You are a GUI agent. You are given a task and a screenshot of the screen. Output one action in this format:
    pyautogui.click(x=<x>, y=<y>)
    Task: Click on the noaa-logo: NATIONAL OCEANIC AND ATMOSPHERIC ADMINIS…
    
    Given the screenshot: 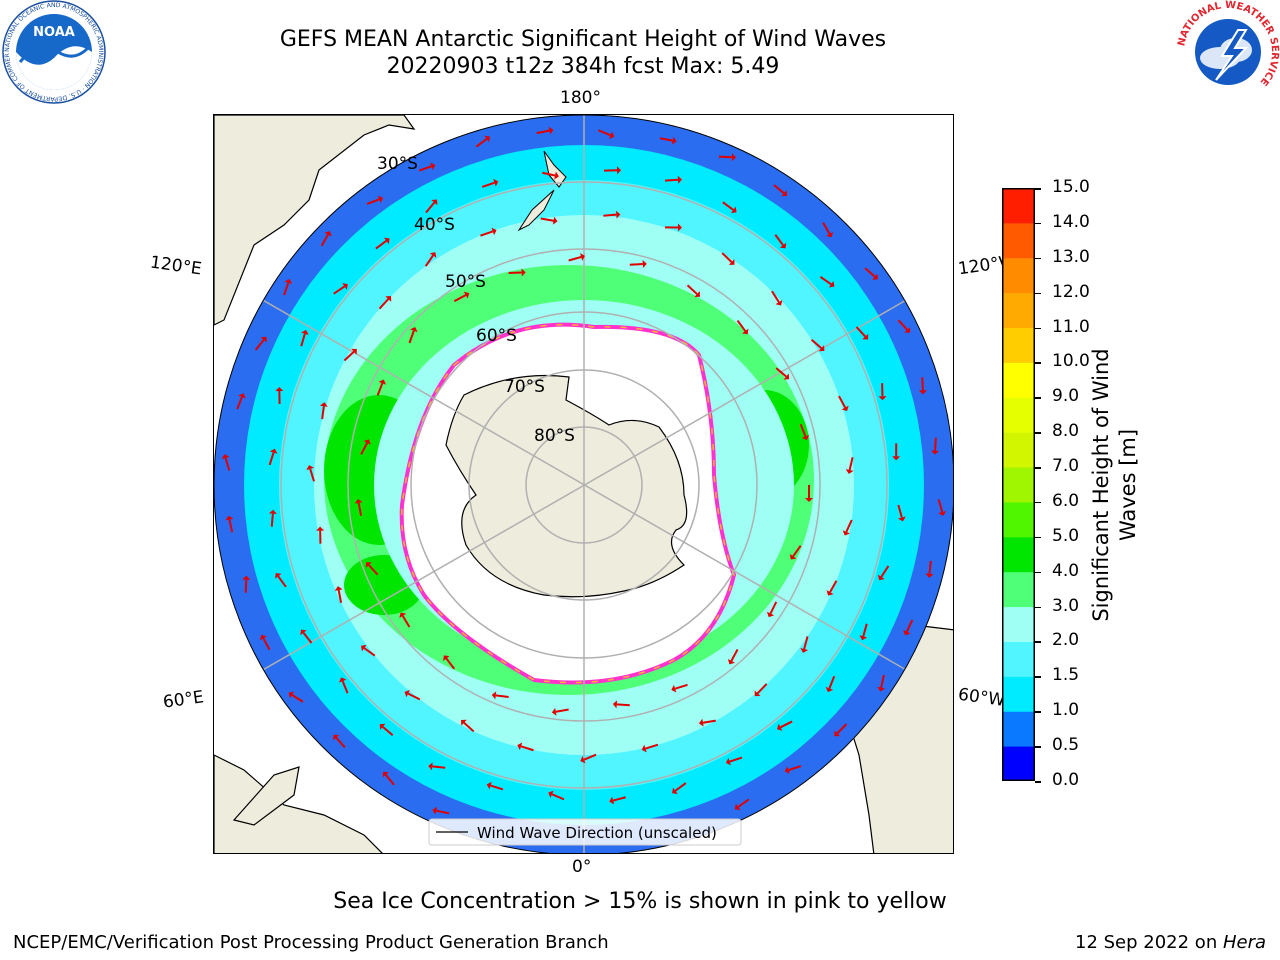 What is the action you would take?
    pyautogui.click(x=54, y=52)
    